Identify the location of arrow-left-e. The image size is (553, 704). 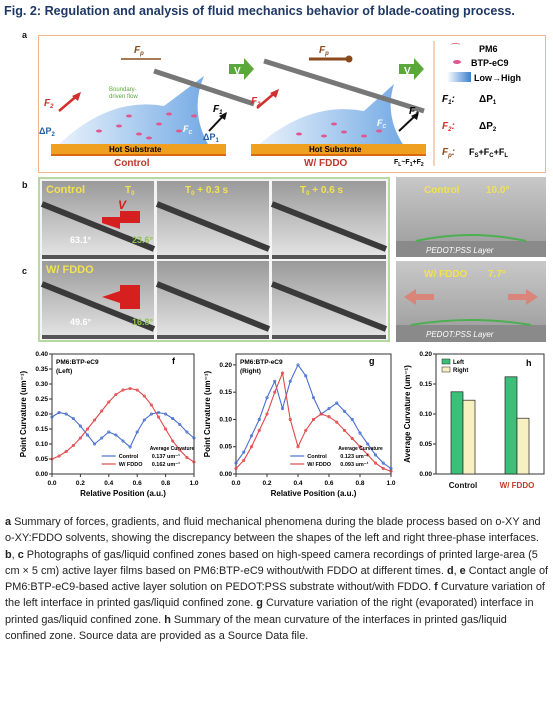
(419, 297).